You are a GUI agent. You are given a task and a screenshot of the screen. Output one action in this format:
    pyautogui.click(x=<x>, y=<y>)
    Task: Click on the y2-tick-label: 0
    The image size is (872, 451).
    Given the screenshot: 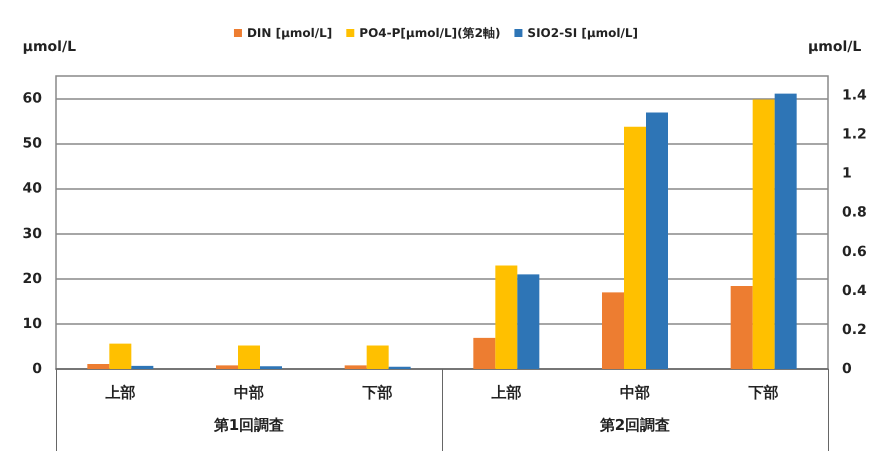 What is the action you would take?
    pyautogui.click(x=847, y=369)
    